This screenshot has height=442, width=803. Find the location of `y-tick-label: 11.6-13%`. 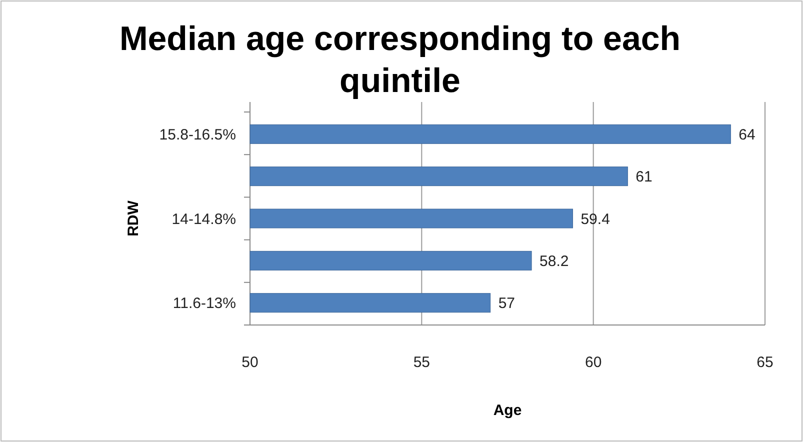

y-tick-label: 11.6-13% is located at coordinates (204, 303).